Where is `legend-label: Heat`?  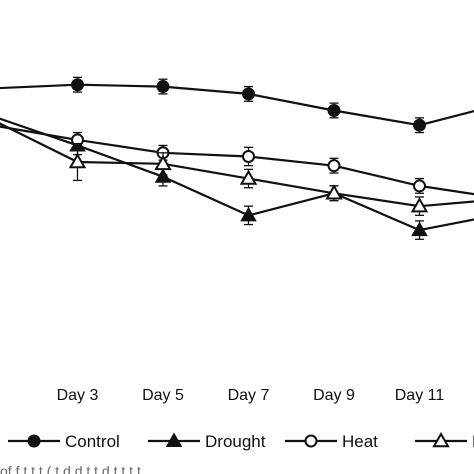 legend-label: Heat is located at coordinates (360, 441).